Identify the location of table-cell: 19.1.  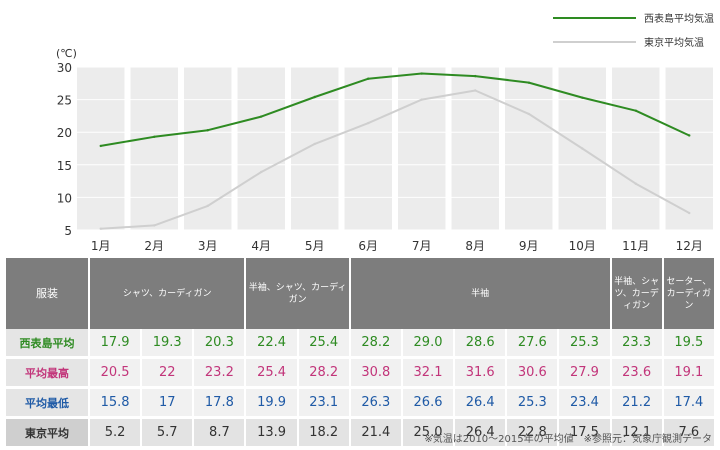
(688, 374).